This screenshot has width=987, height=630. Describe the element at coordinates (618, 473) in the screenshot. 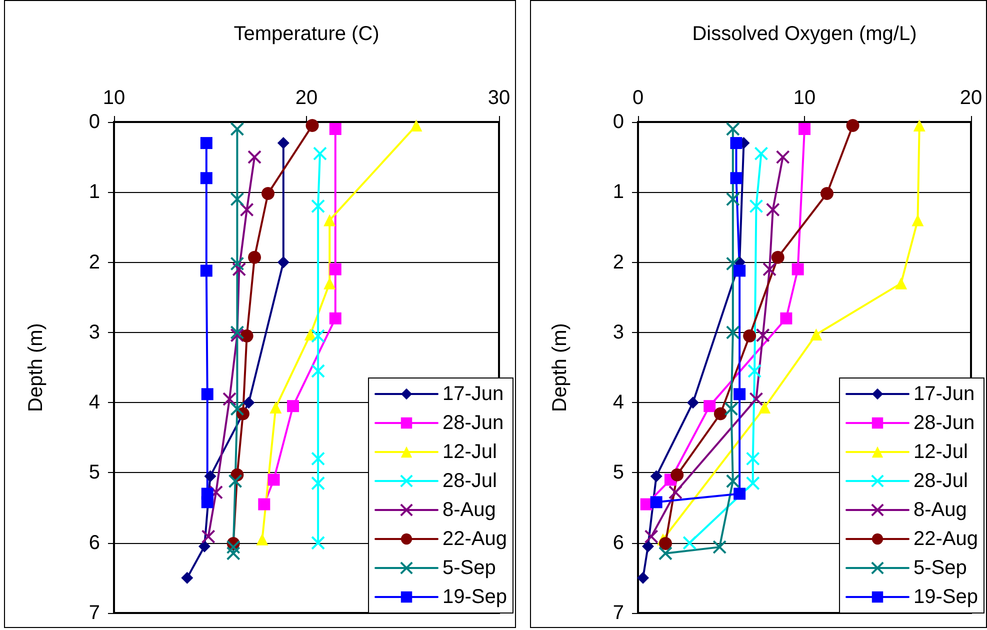

I see `y-tick-label: 5` at that location.